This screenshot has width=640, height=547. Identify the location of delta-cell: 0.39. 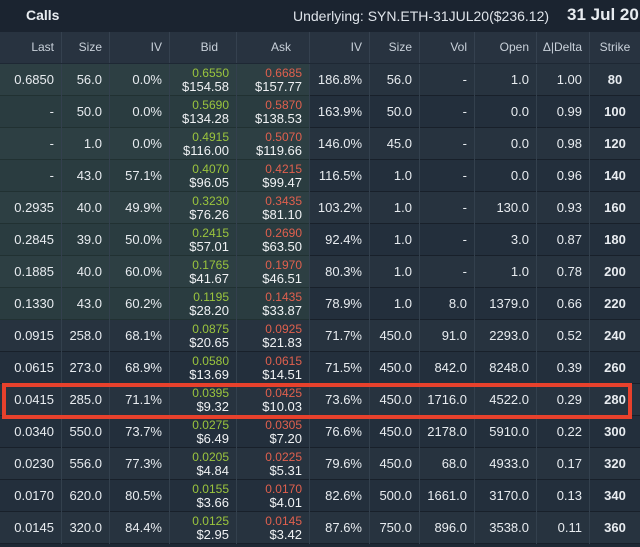
(563, 368).